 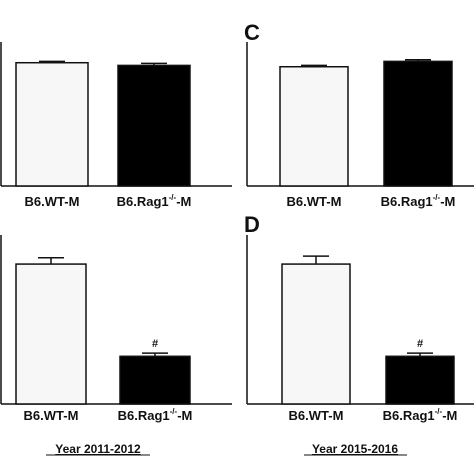 I want to click on footer-year-right: Year 2015-2016, so click(x=355, y=449).